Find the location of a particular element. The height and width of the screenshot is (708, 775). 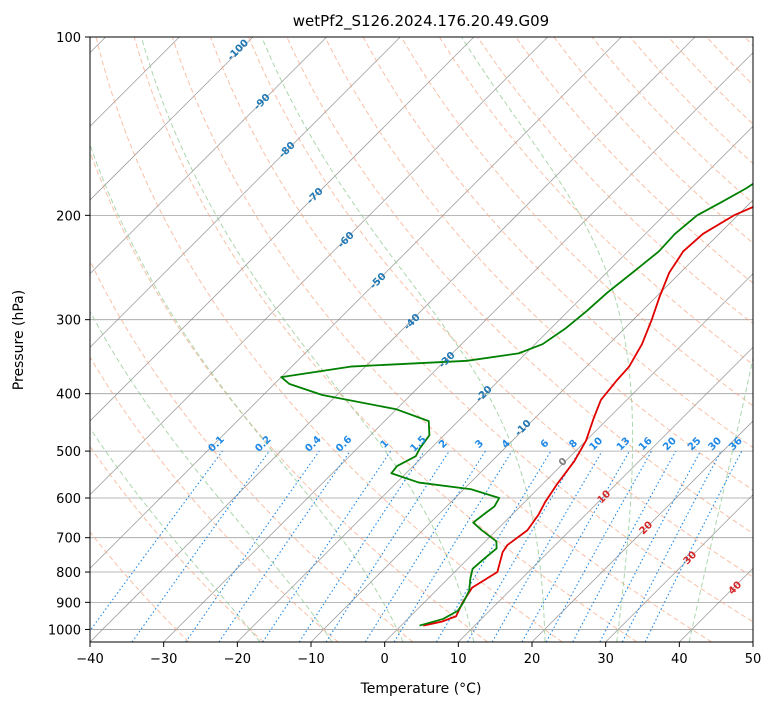

x-tick-label: 20 is located at coordinates (532, 659).